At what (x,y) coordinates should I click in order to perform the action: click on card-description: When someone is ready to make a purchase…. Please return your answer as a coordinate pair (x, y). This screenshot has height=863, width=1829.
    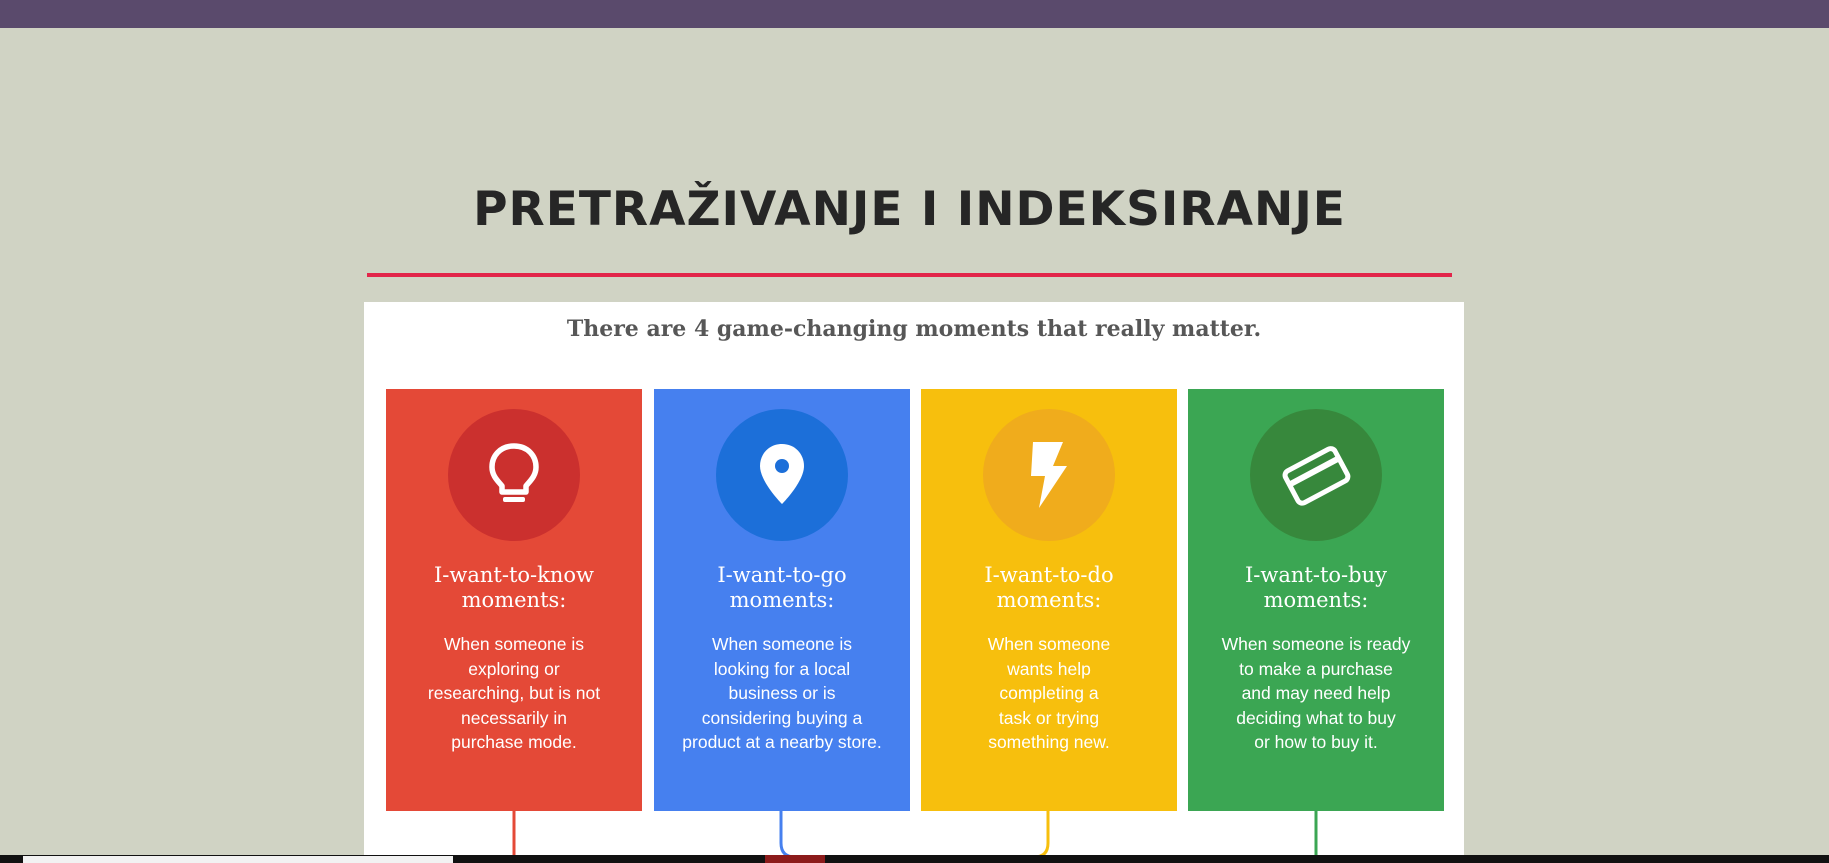
    Looking at the image, I should click on (1316, 693).